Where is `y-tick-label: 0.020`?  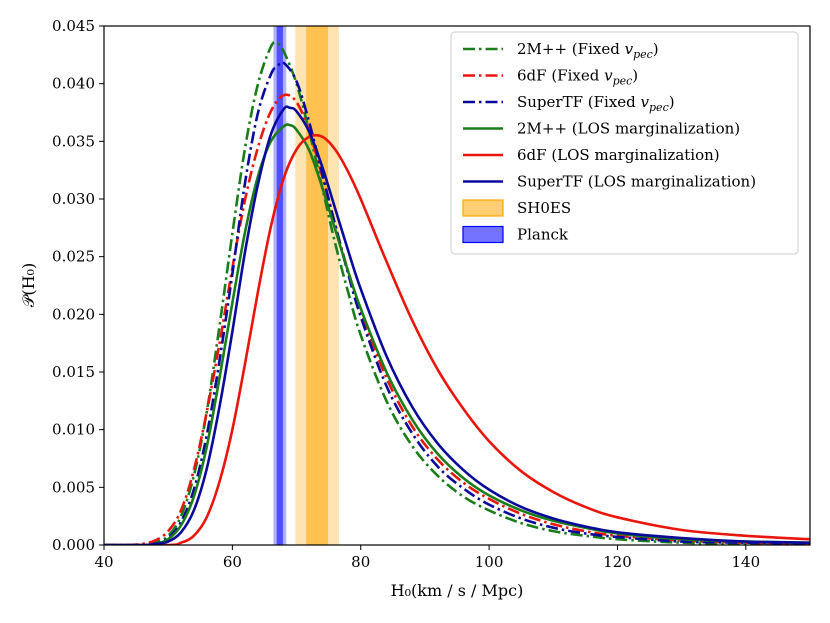
y-tick-label: 0.020 is located at coordinates (73, 314).